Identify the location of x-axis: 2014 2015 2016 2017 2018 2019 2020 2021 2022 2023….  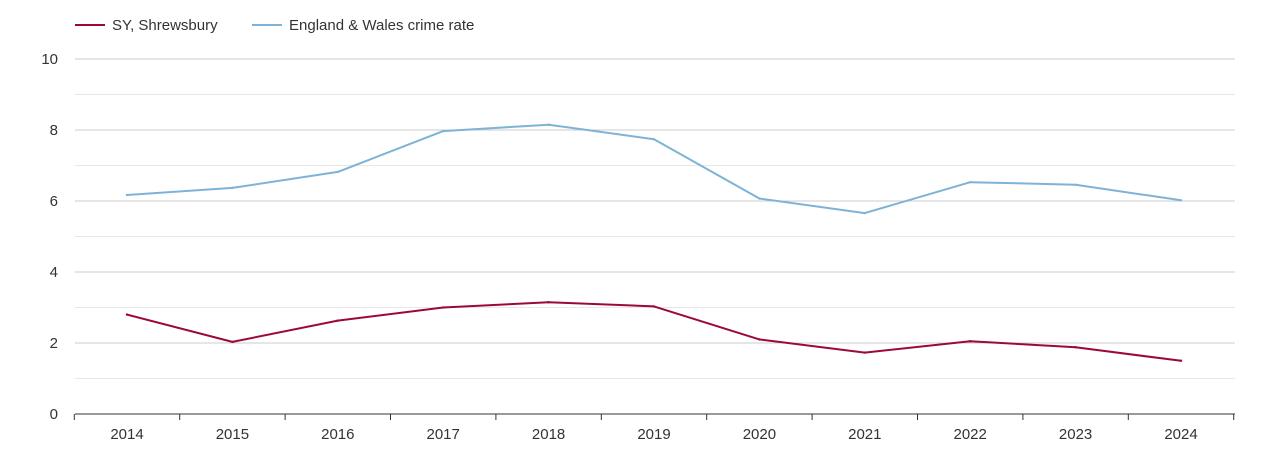
(654, 428).